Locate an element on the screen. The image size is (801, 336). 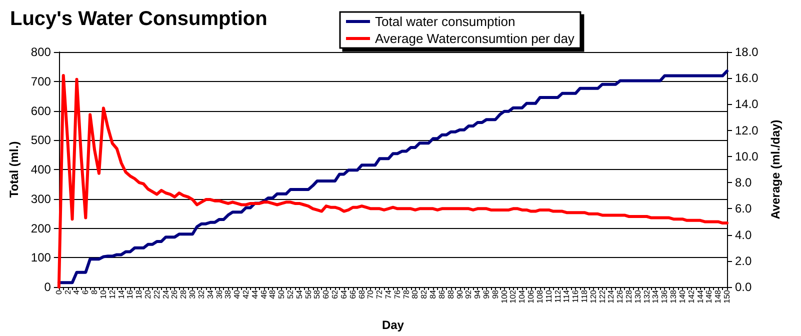
x-tick-label: 100 is located at coordinates (504, 296).